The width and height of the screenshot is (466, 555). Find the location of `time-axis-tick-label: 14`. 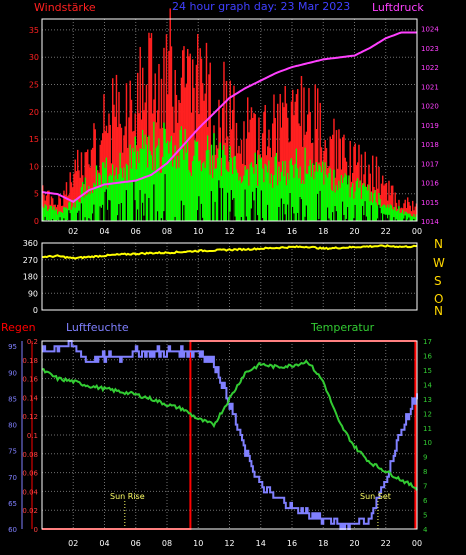

time-axis-tick-label: 14 is located at coordinates (261, 231).